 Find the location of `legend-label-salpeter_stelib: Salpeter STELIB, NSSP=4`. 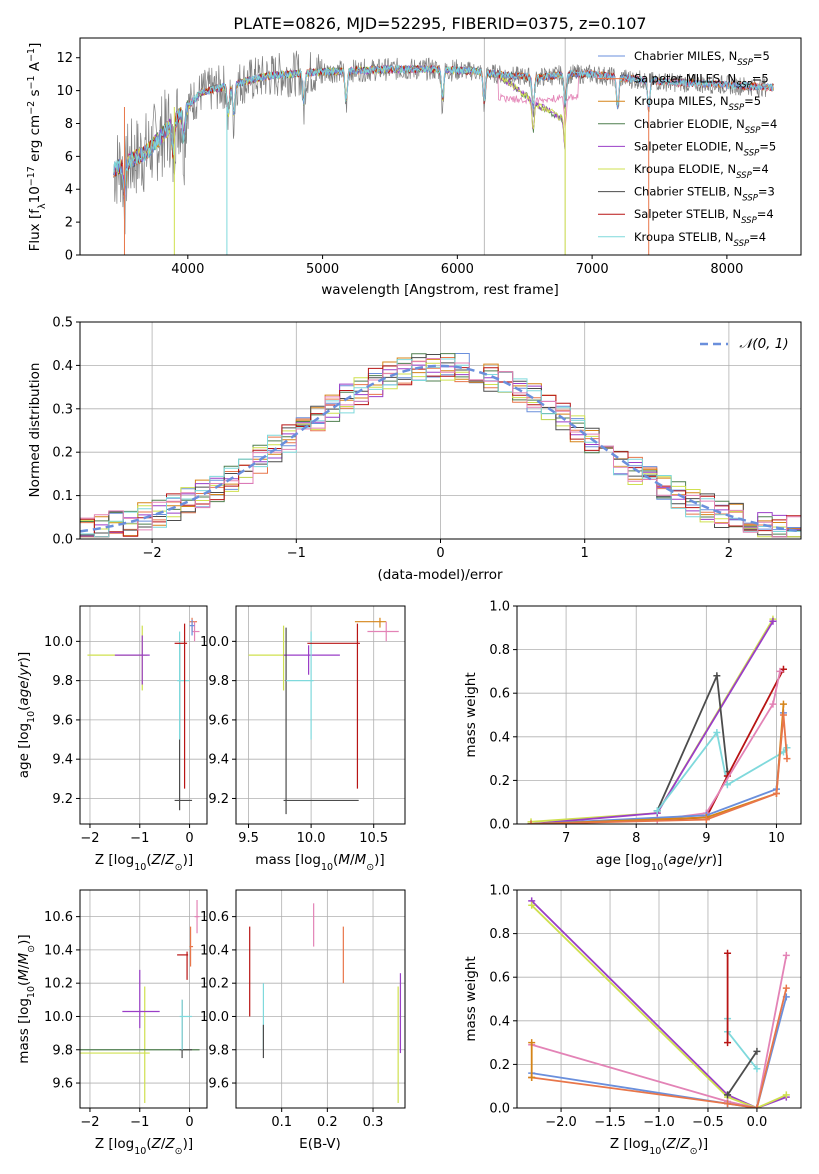

legend-label-salpeter_stelib: Salpeter STELIB, NSSP=4 is located at coordinates (704, 216).